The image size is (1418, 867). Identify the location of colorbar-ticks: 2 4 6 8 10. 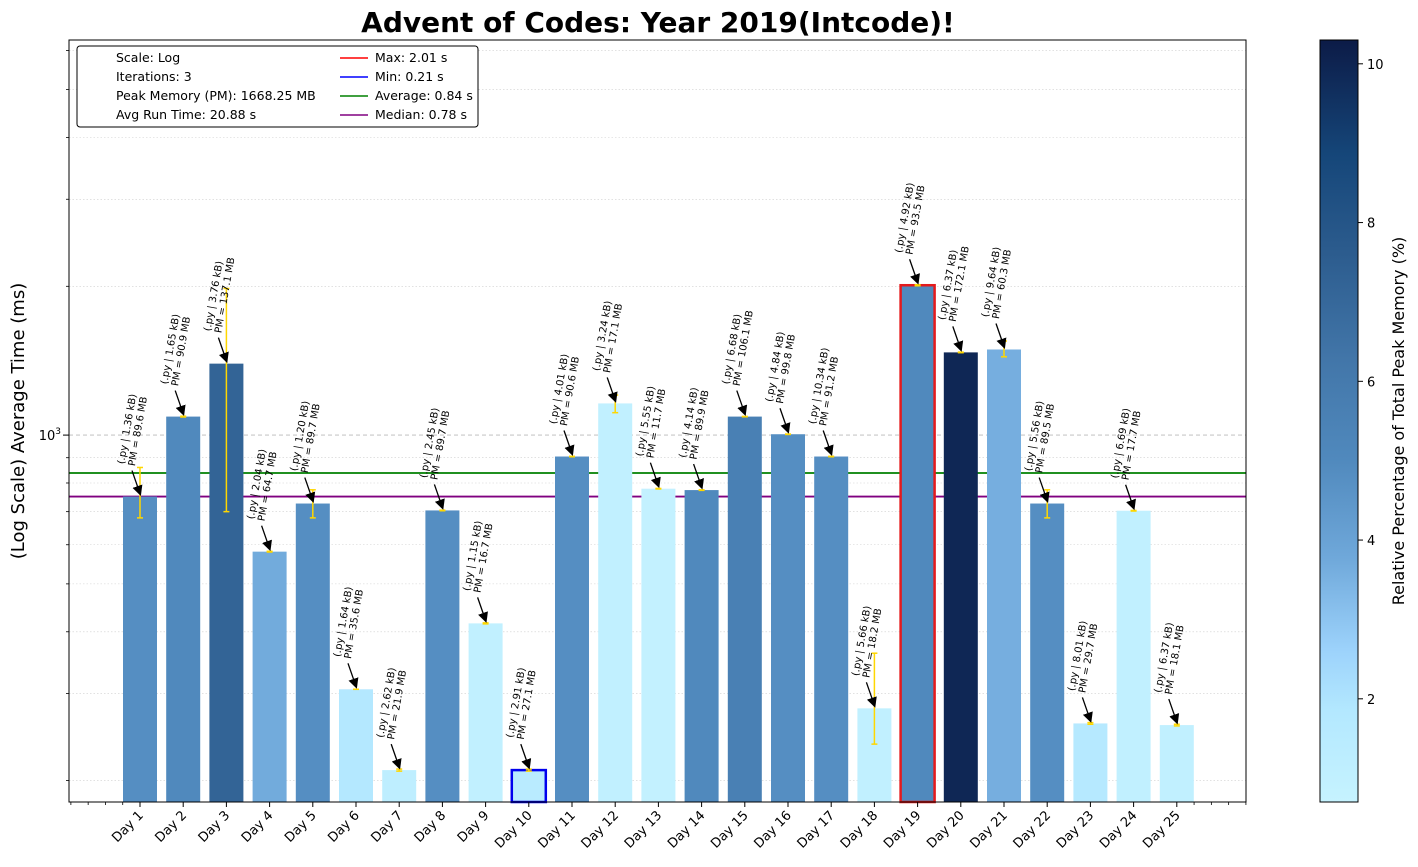
(1371, 383).